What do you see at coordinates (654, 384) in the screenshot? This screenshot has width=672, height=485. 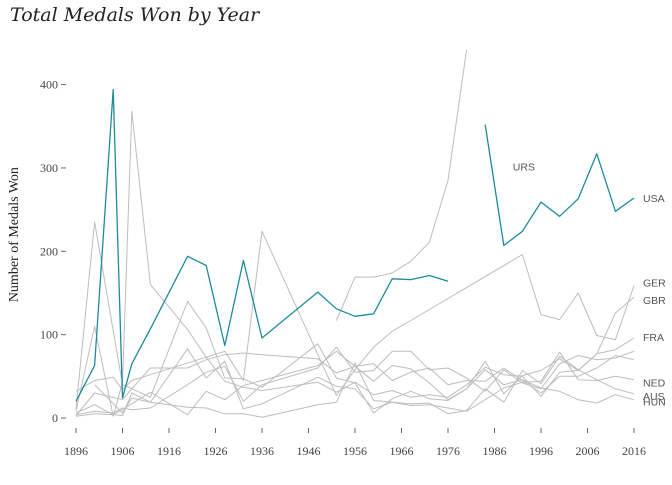 I see `series-label-ned: NED` at bounding box center [654, 384].